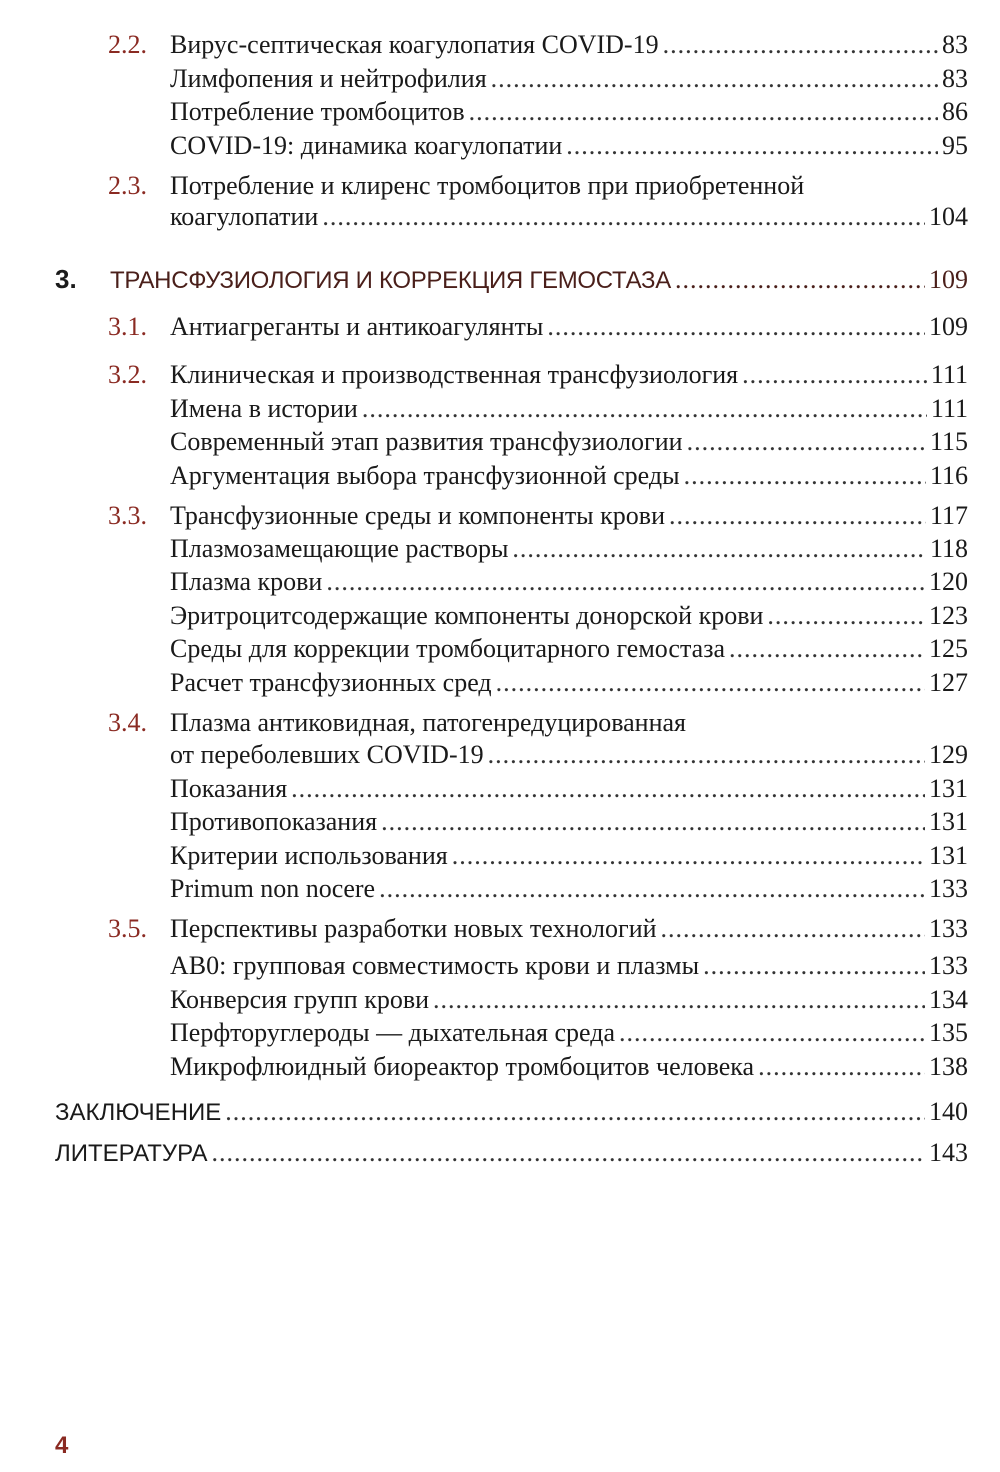 The height and width of the screenshot is (1472, 1000). I want to click on toc-entry: Имена в истории 111, so click(569, 409).